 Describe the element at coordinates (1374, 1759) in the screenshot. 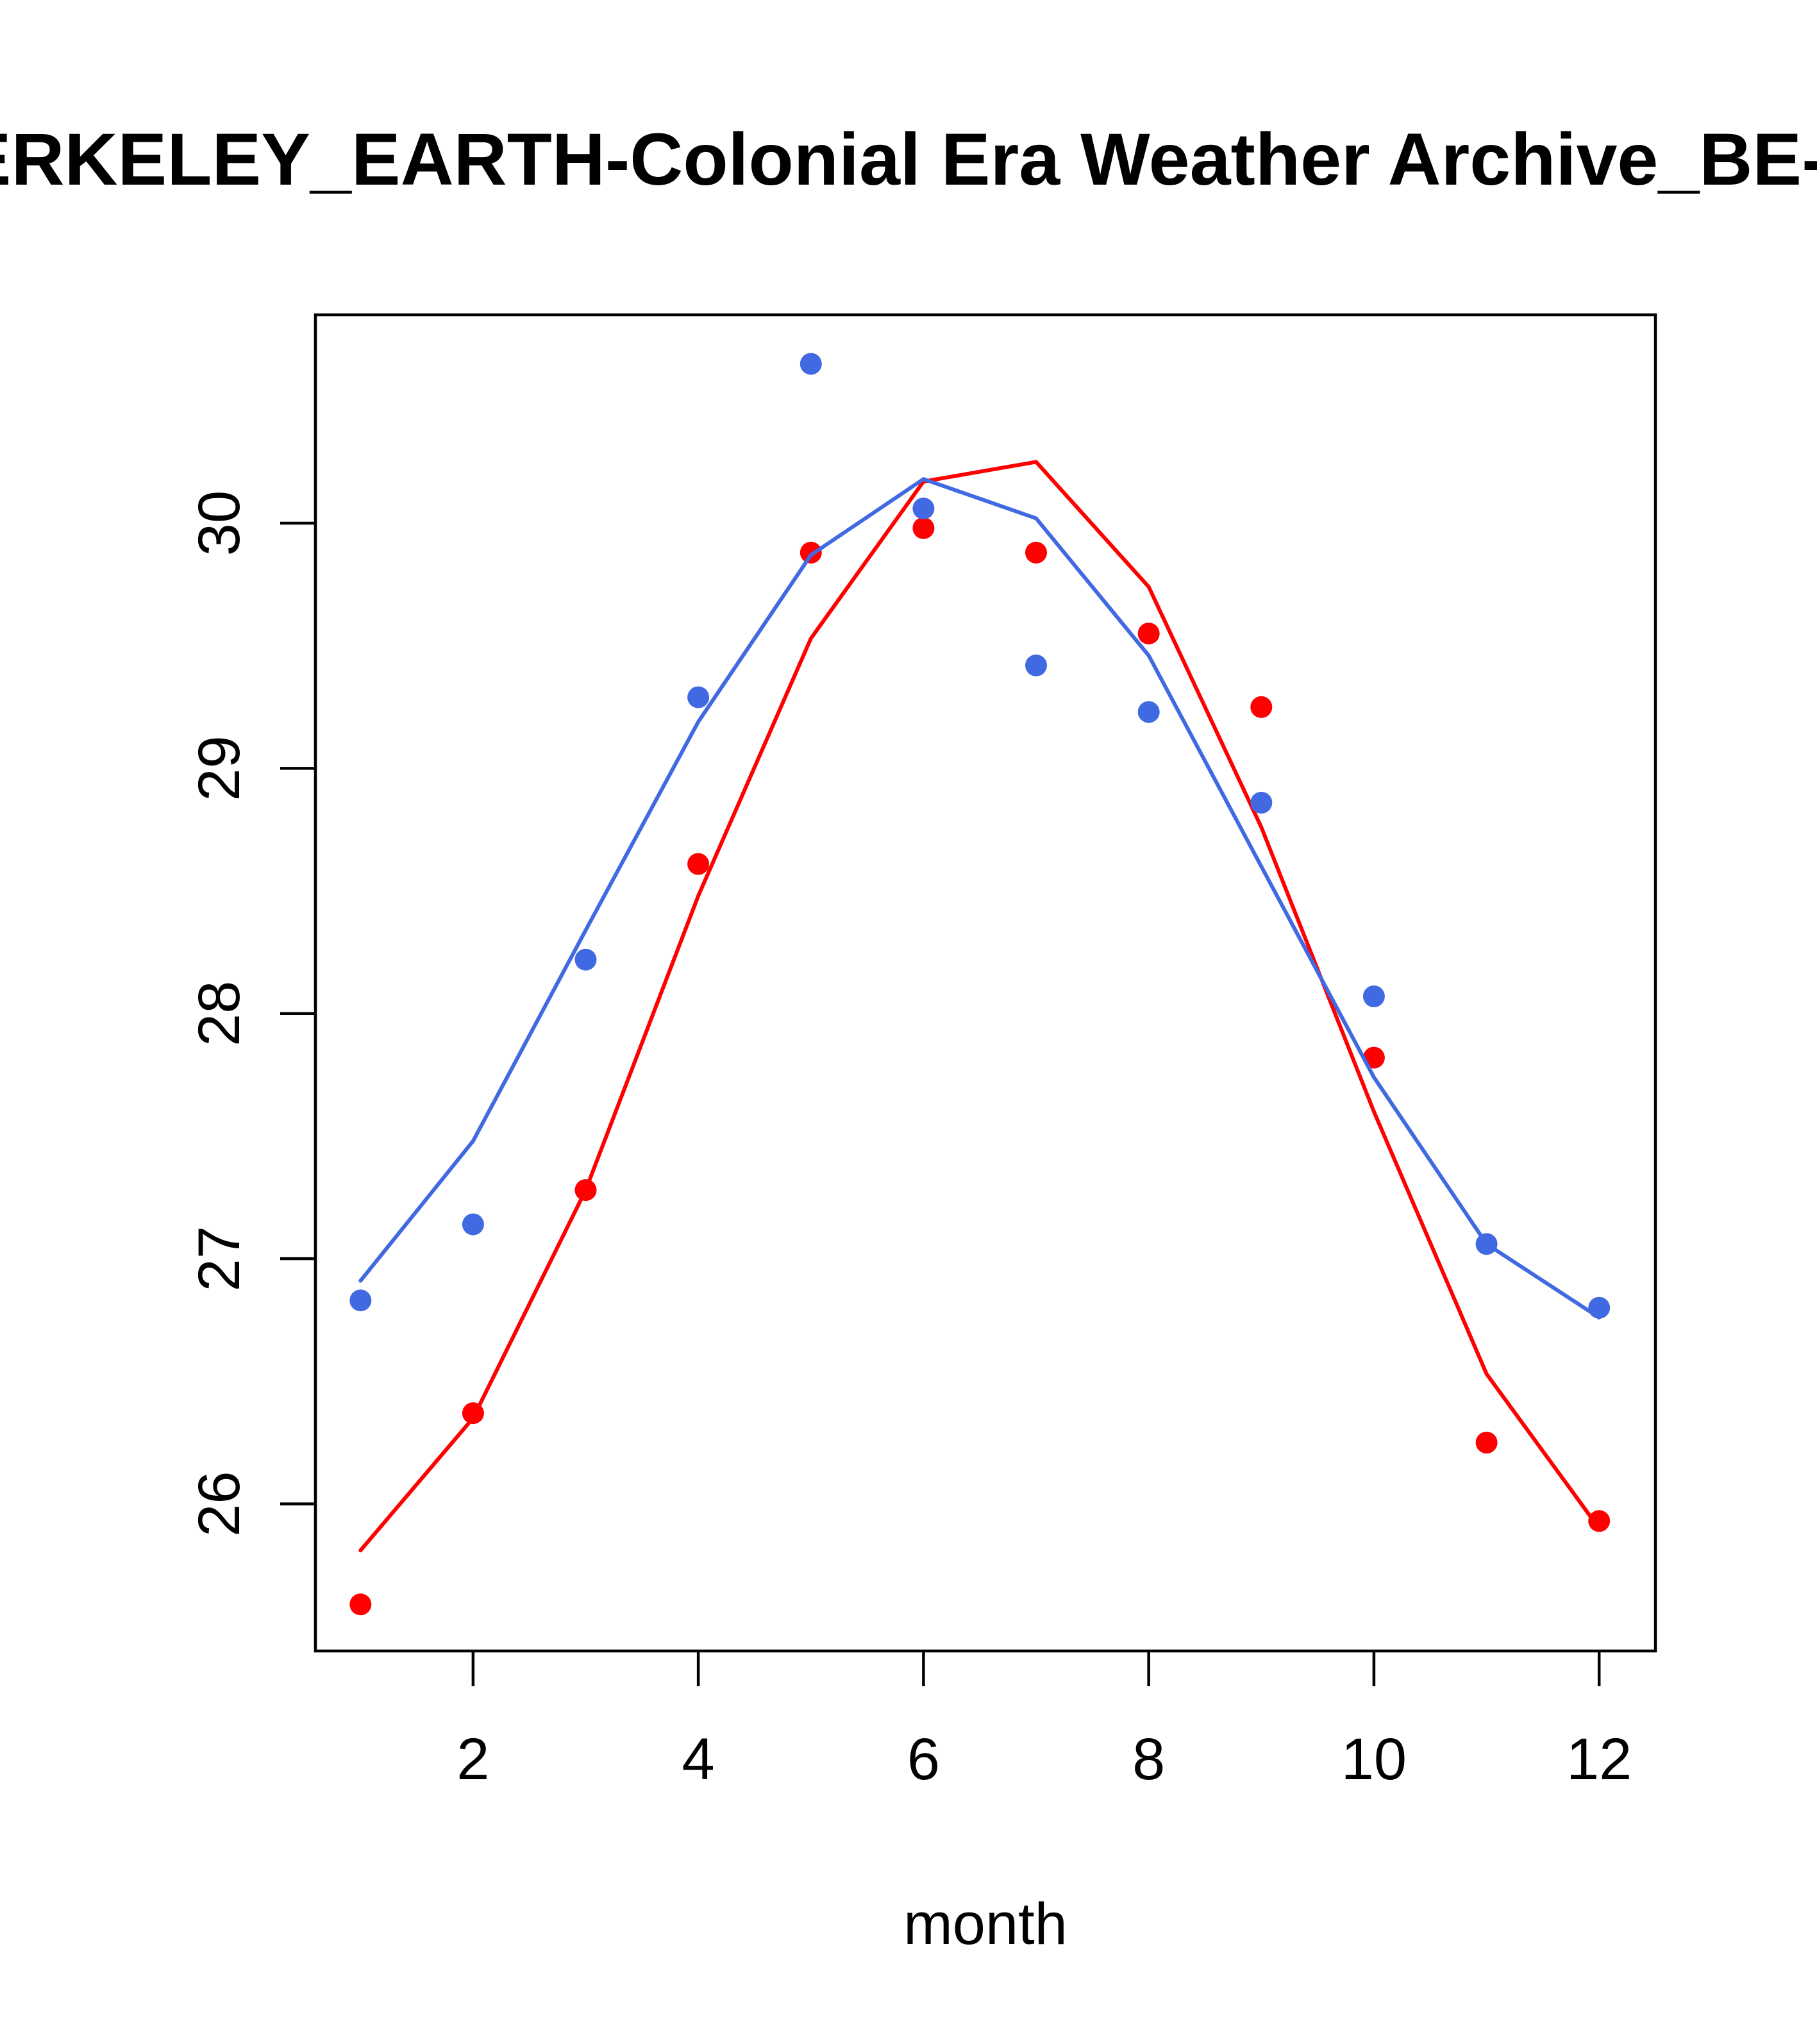

I see `x-tick-label: 10` at that location.